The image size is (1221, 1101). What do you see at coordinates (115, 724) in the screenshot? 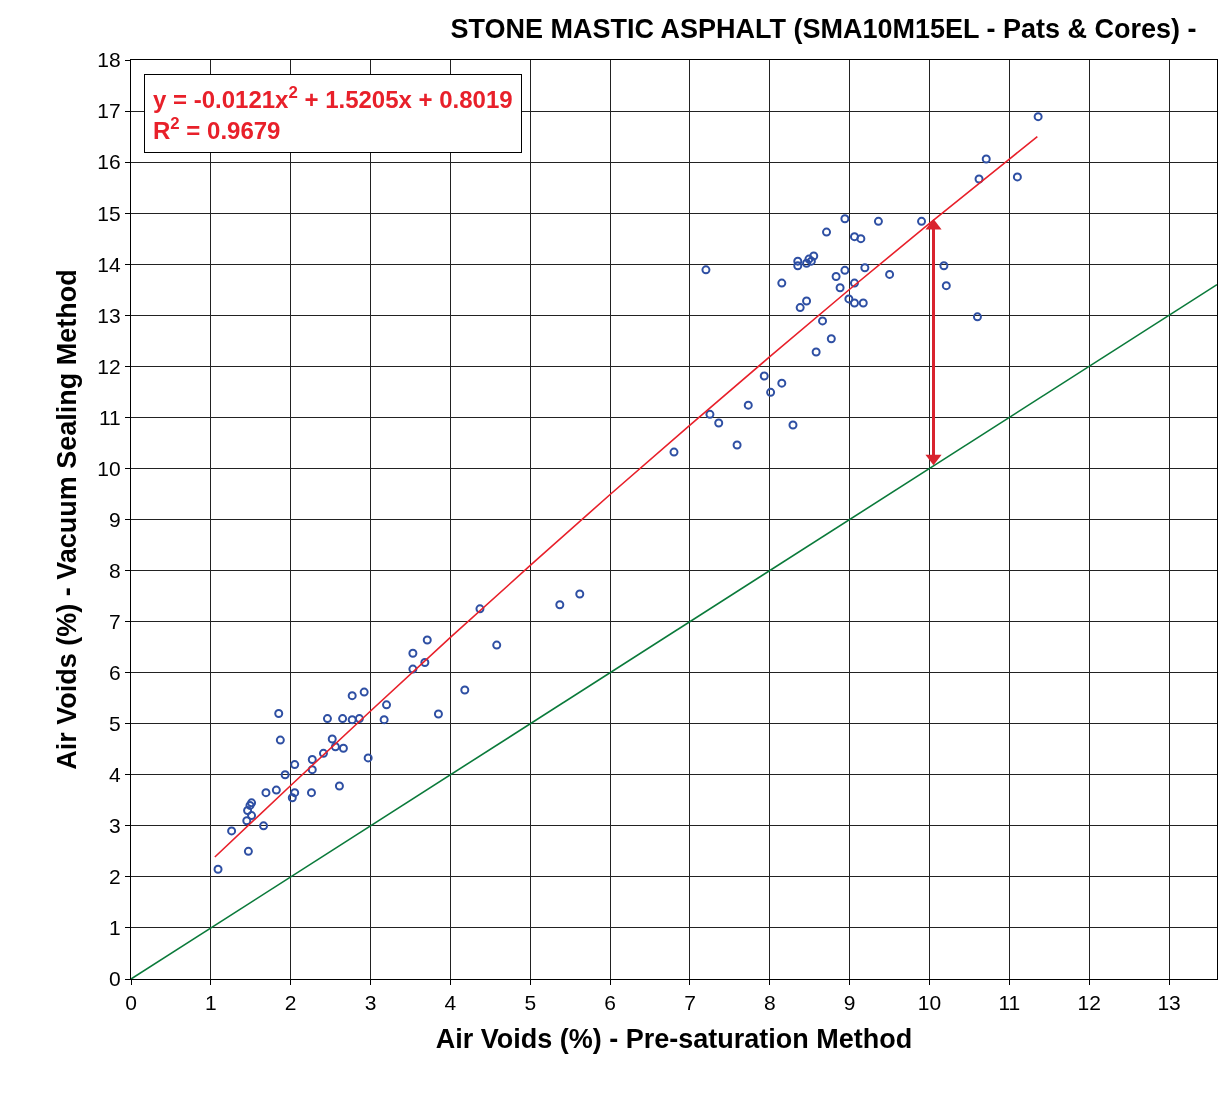
I see `y-tick-label: 5` at bounding box center [115, 724].